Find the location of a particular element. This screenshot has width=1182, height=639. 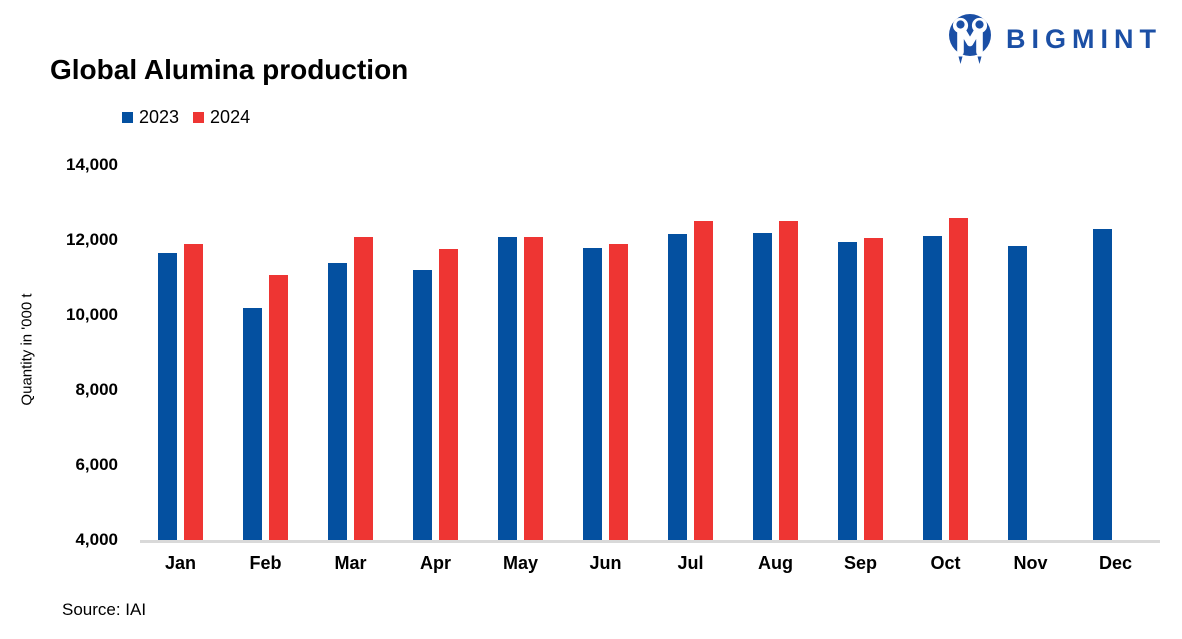

legend-label-2024: 2024 is located at coordinates (230, 117).